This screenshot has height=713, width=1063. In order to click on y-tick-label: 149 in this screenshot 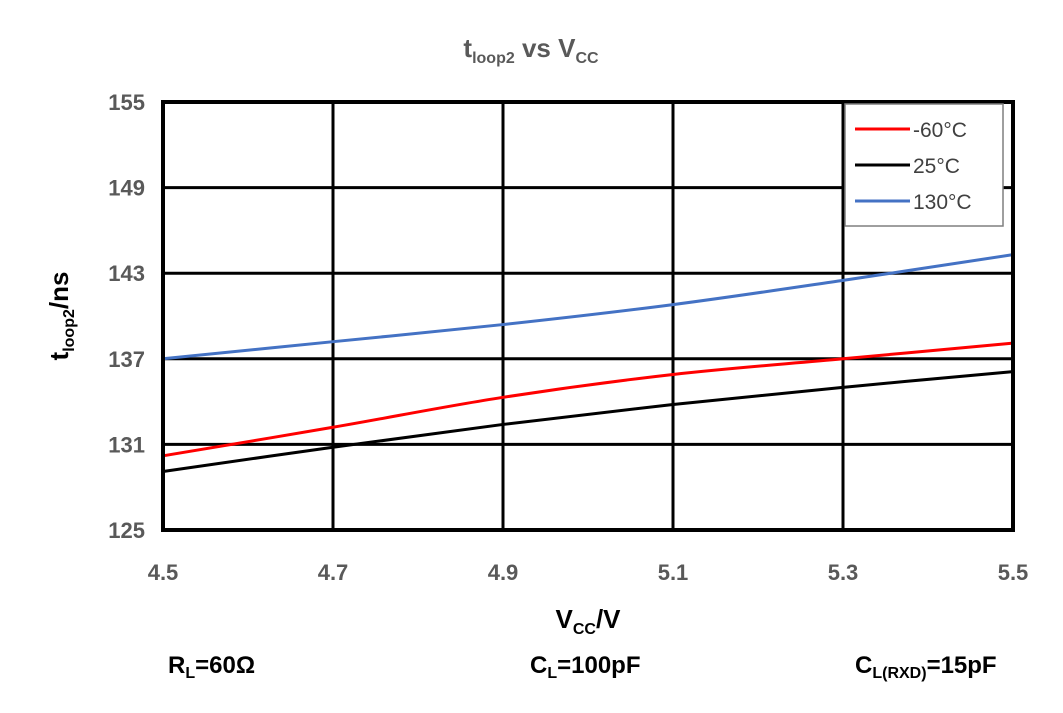, I will do `click(126, 188)`.